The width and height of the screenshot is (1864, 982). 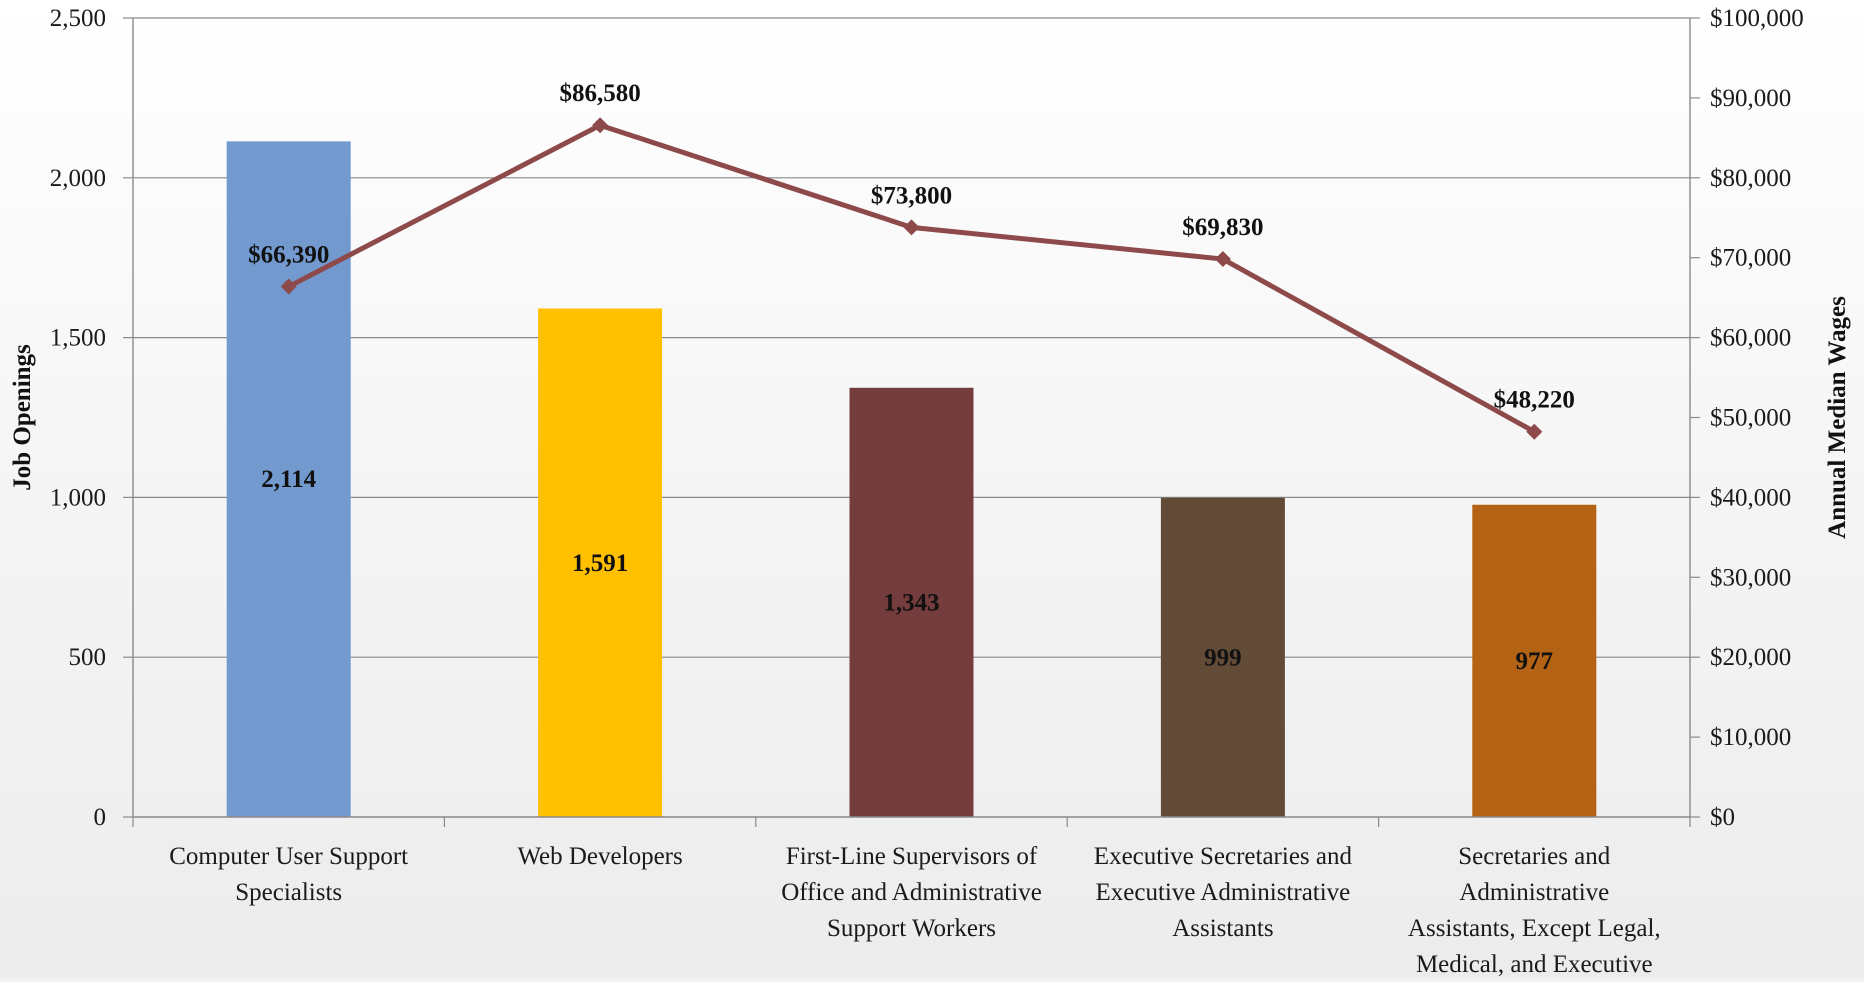 What do you see at coordinates (1534, 400) in the screenshot?
I see `line-data-label: $48,220` at bounding box center [1534, 400].